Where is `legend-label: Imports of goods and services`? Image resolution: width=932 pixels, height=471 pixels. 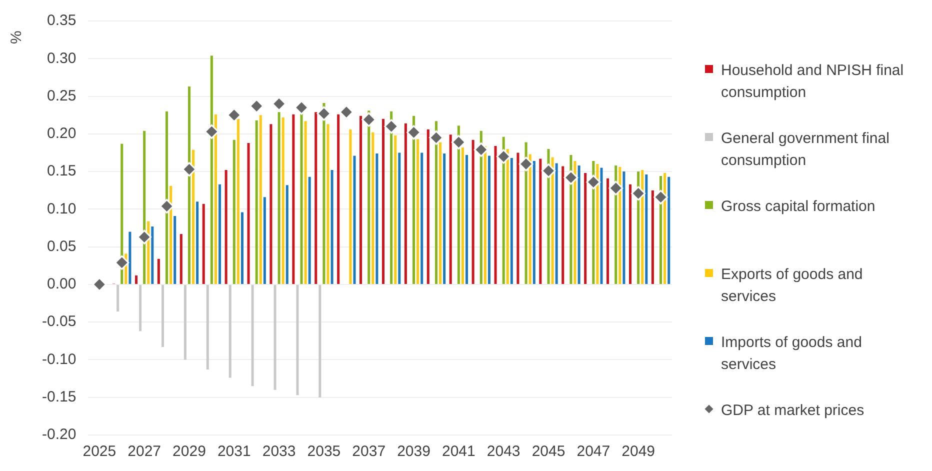 legend-label: Imports of goods and services is located at coordinates (792, 354).